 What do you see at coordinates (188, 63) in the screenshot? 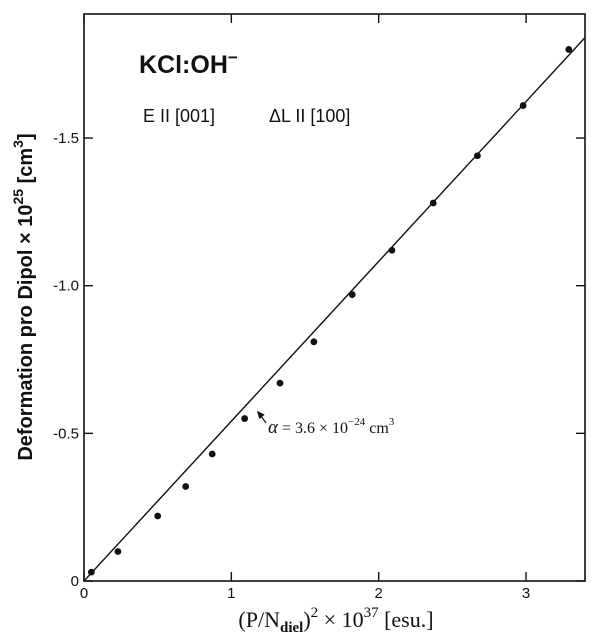
I see `chart-title: KCl:OH−` at bounding box center [188, 63].